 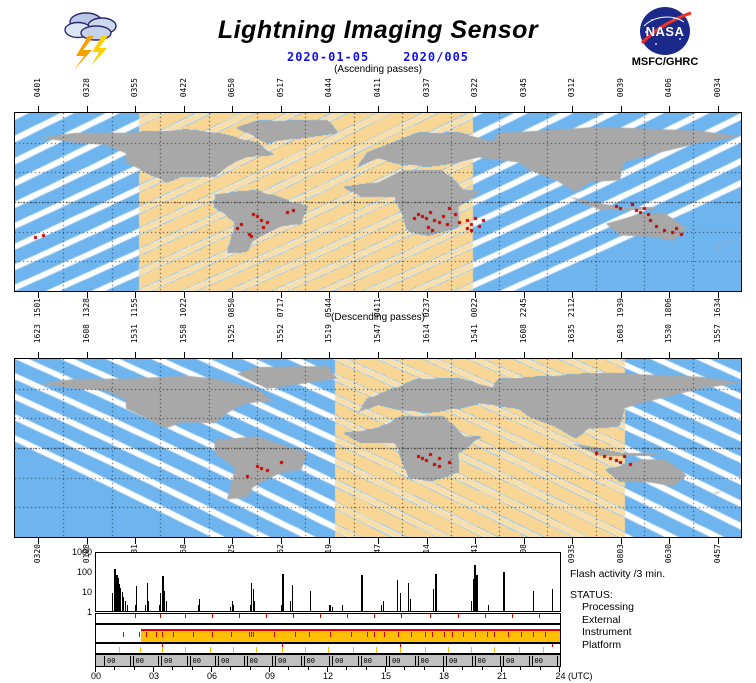 What do you see at coordinates (328, 618) in the screenshot?
I see `status-row-processing` at bounding box center [328, 618].